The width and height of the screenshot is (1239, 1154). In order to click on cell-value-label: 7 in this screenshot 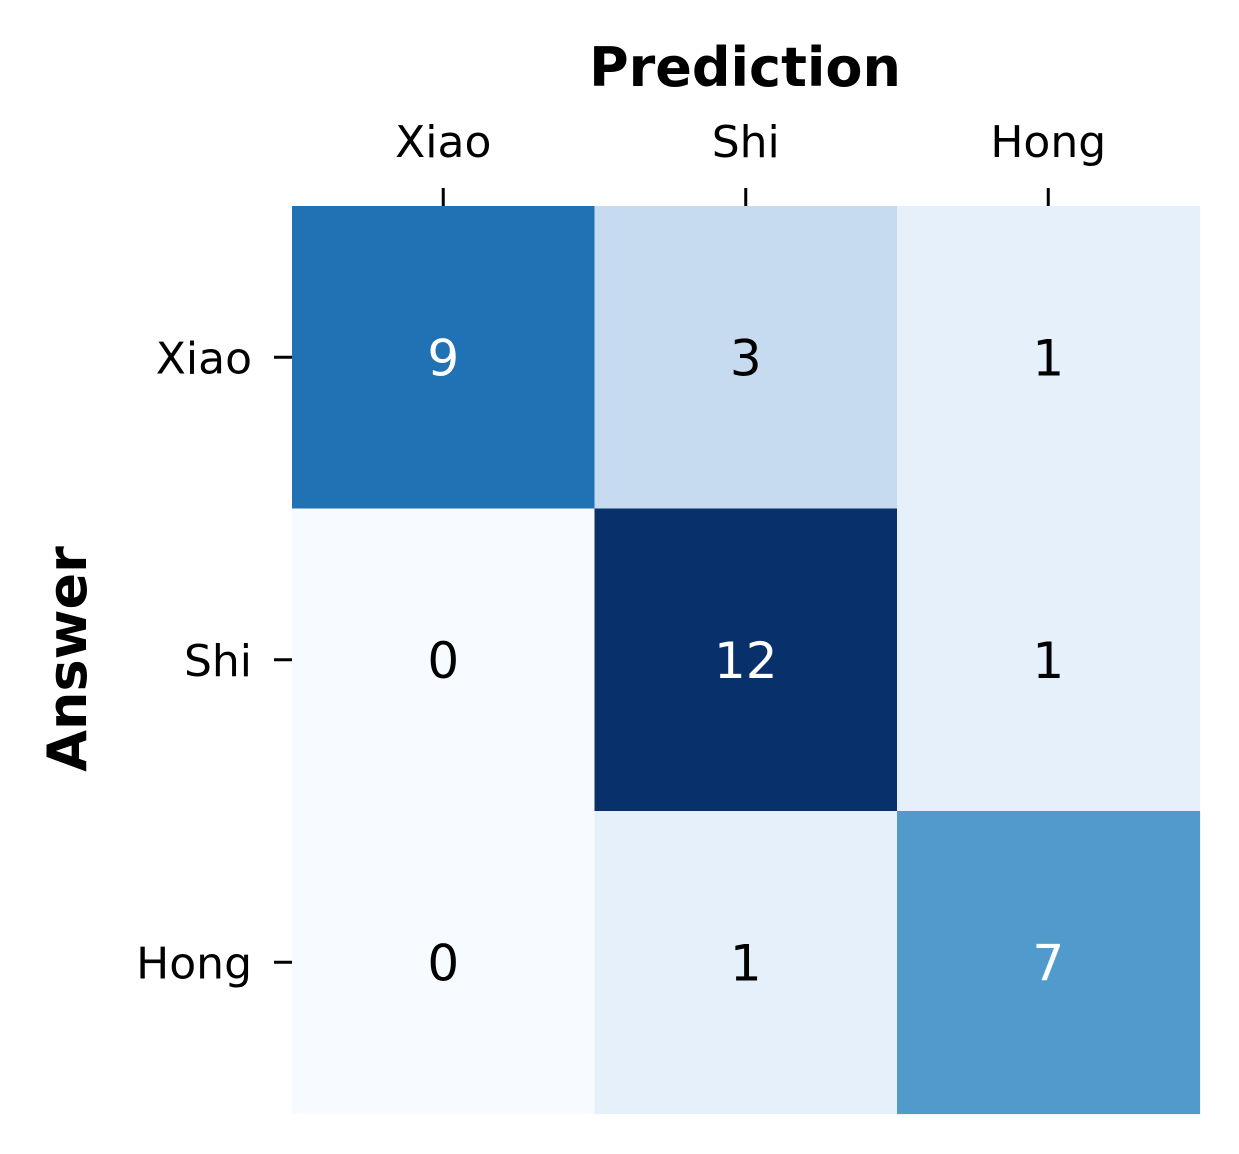, I will do `click(1048, 963)`.